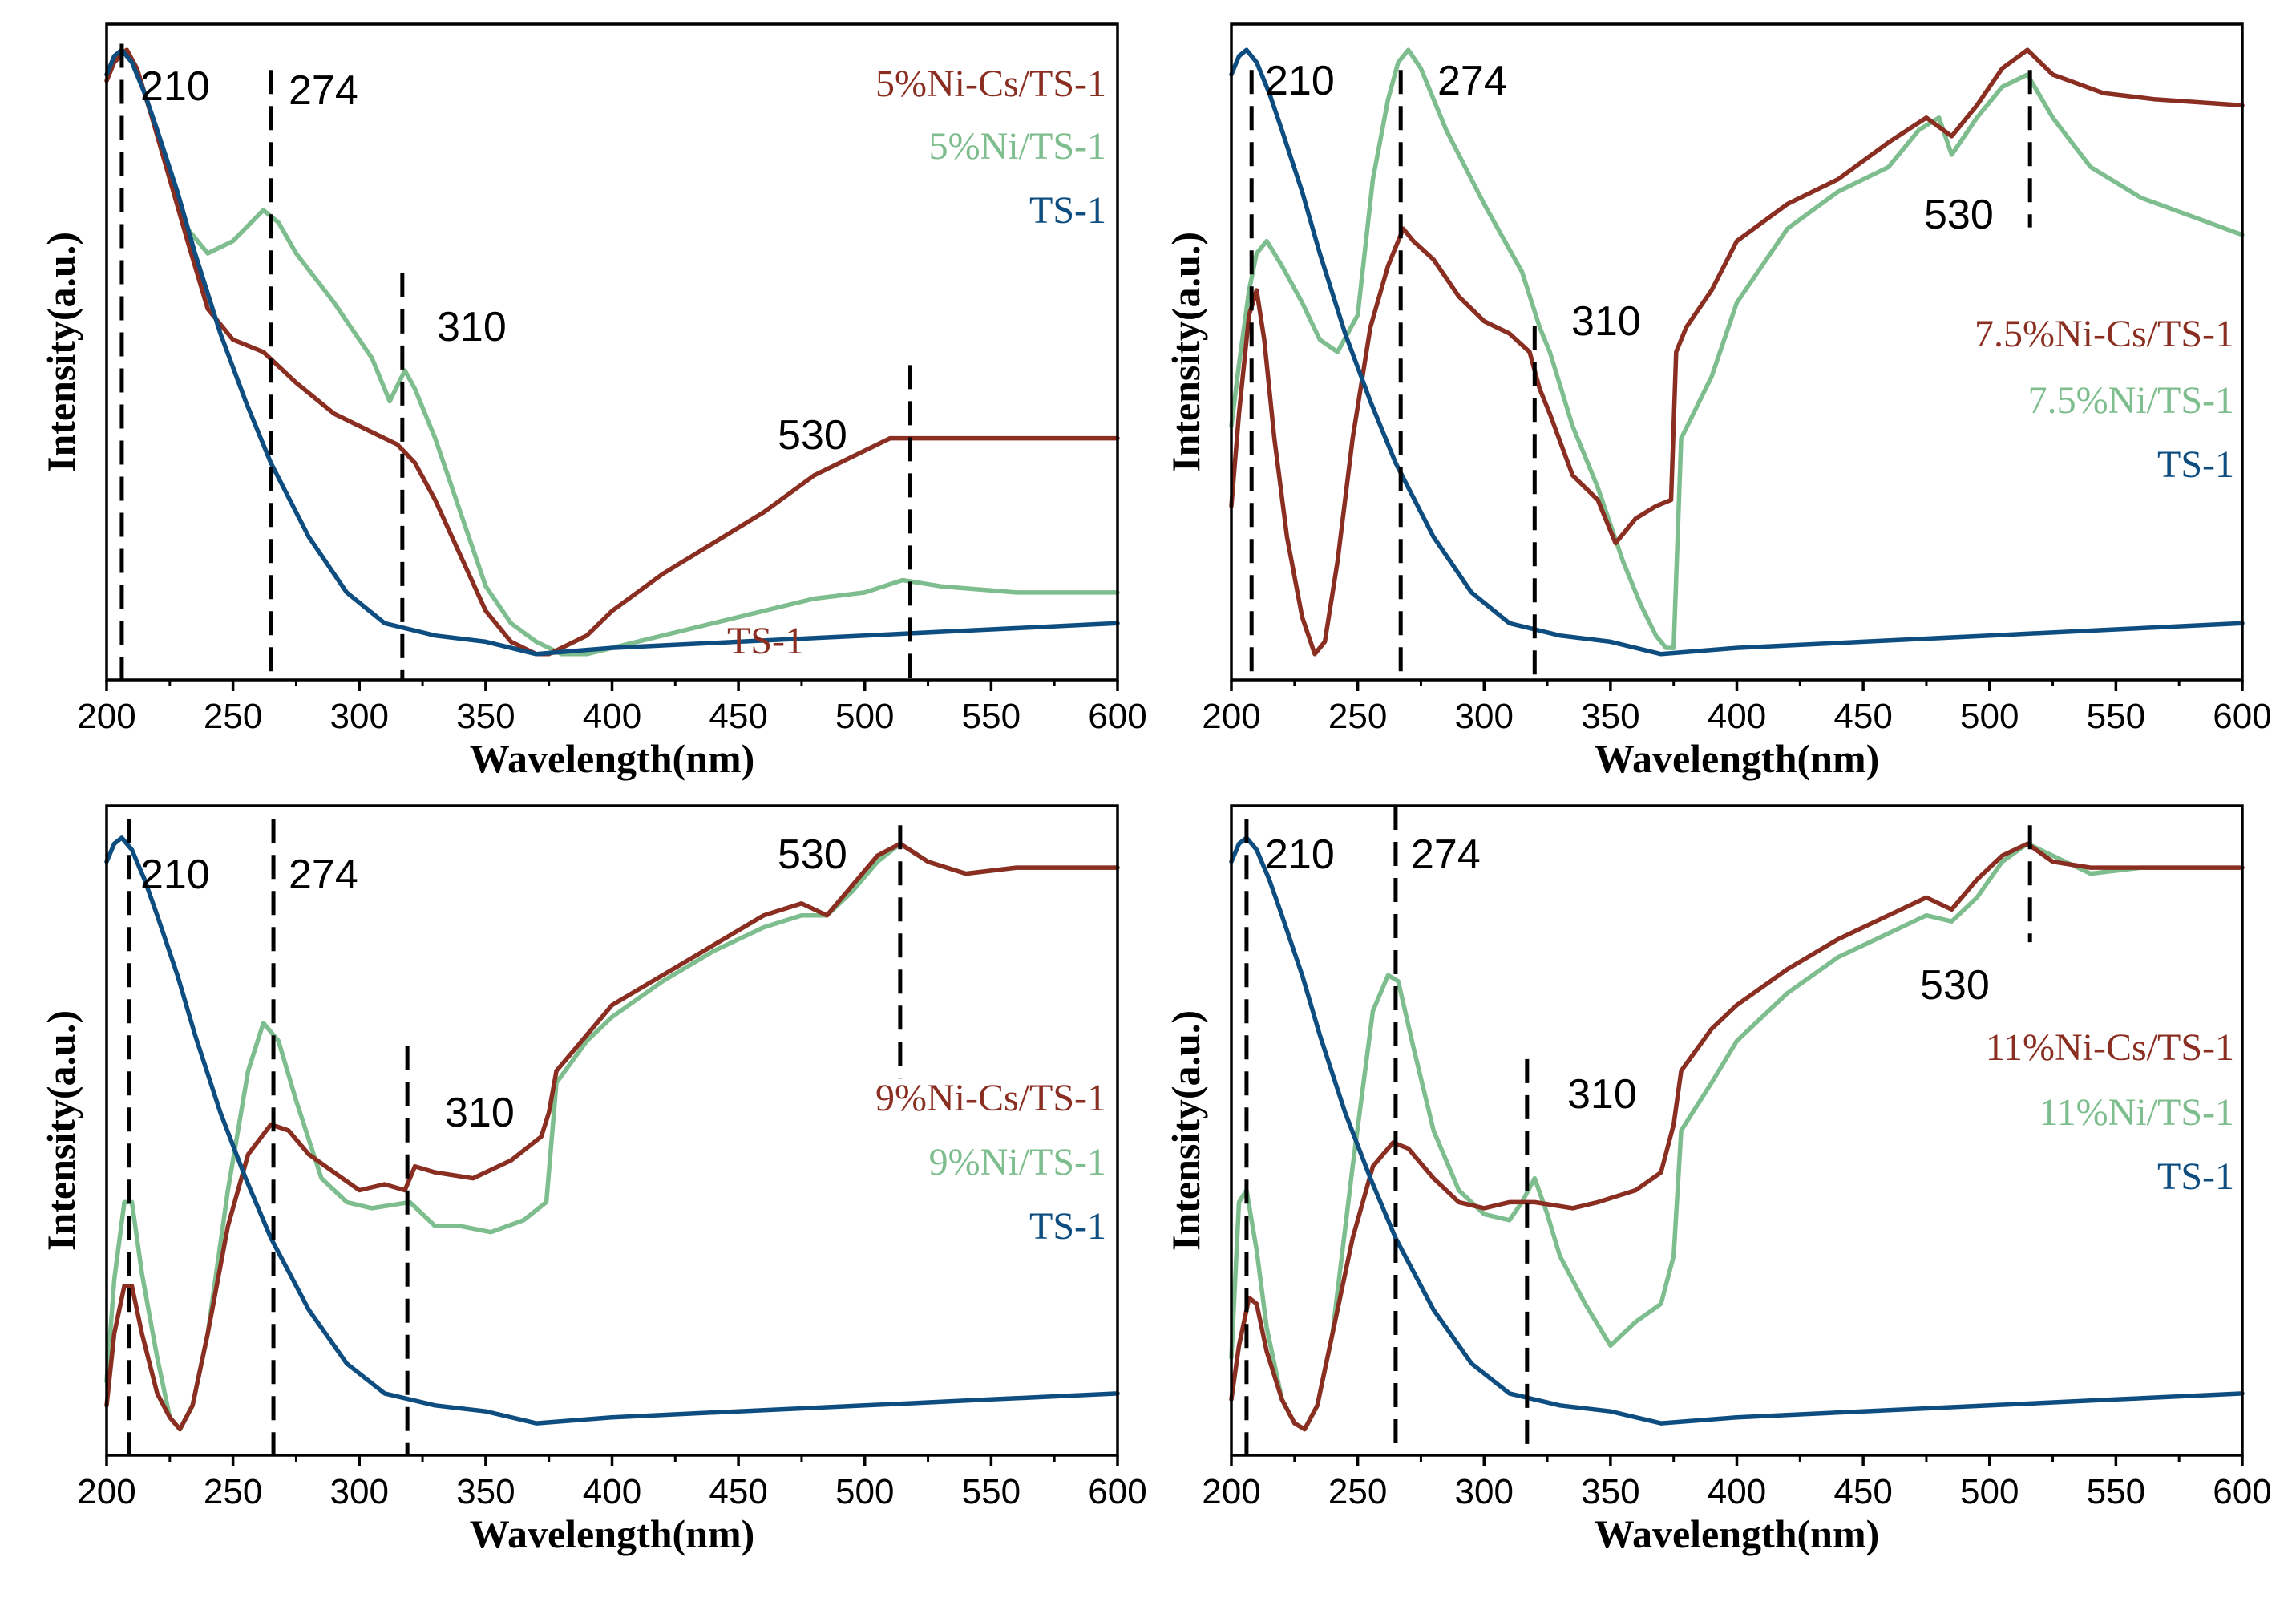 Image resolution: width=2296 pixels, height=1614 pixels. What do you see at coordinates (990, 1098) in the screenshot?
I see `legend-entry: 9%Ni-Cs/TS-1` at bounding box center [990, 1098].